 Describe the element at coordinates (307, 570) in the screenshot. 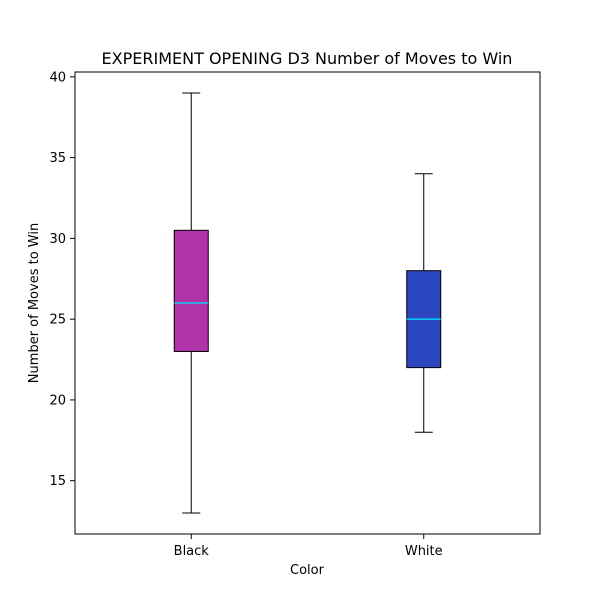

I see `x-axis-label: Color` at that location.